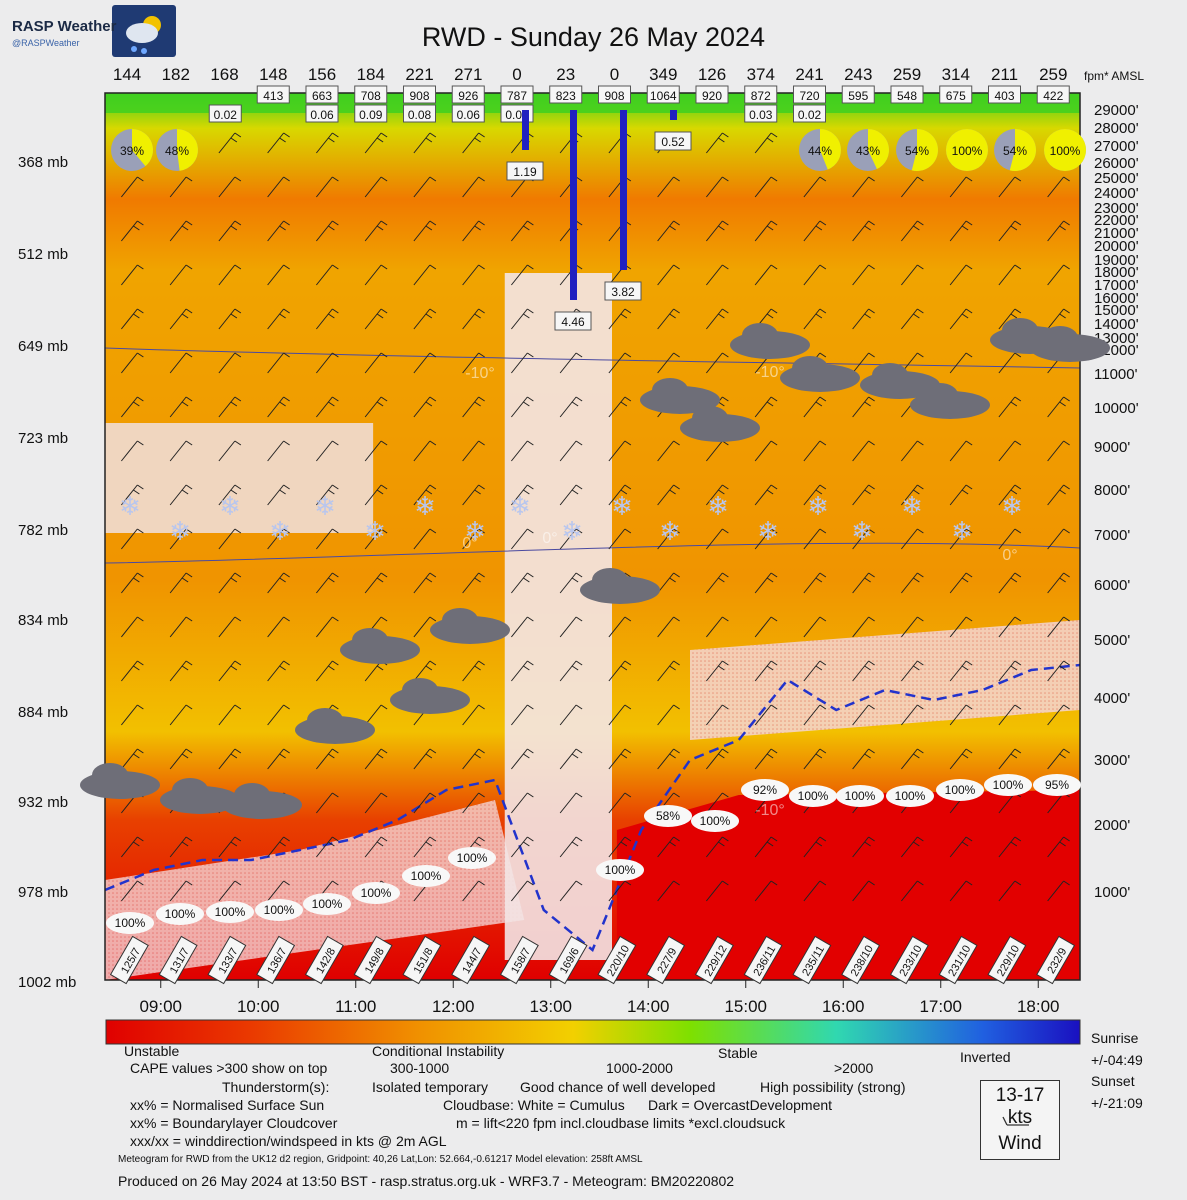 Image resolution: width=1187 pixels, height=1200 pixels. I want to click on cape-bar-label: 3.82, so click(623, 291).